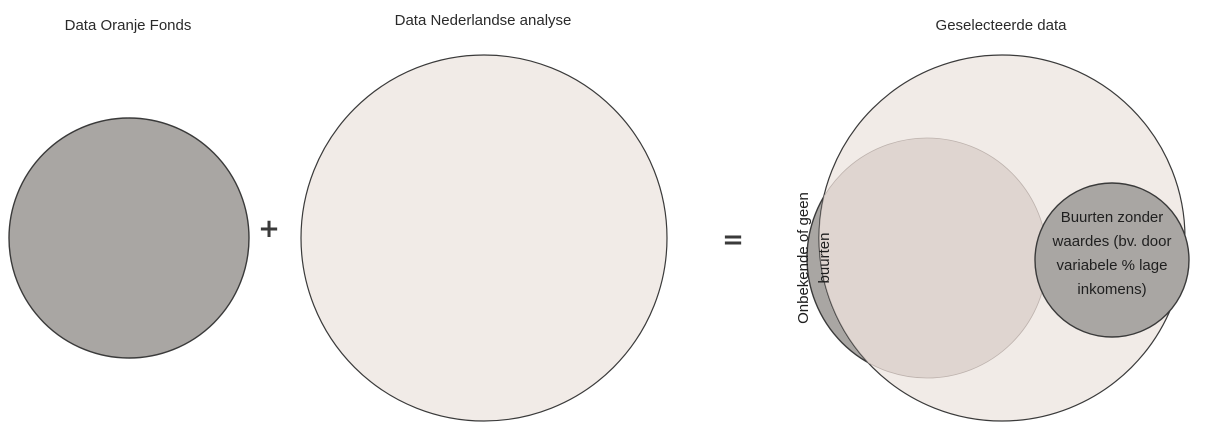  What do you see at coordinates (1112, 241) in the screenshot?
I see `buurten-zonder-label-line2: waardes (bv. door` at bounding box center [1112, 241].